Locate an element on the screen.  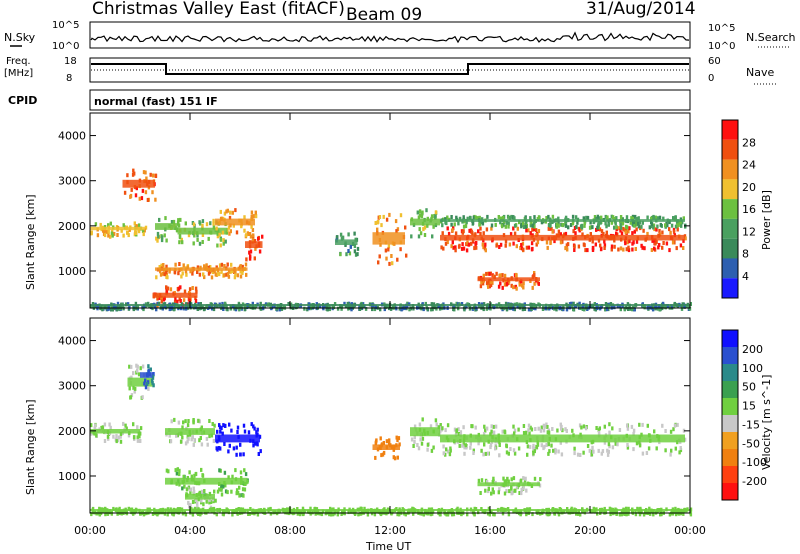
x-tick-label: 04:00 is located at coordinates (190, 530).